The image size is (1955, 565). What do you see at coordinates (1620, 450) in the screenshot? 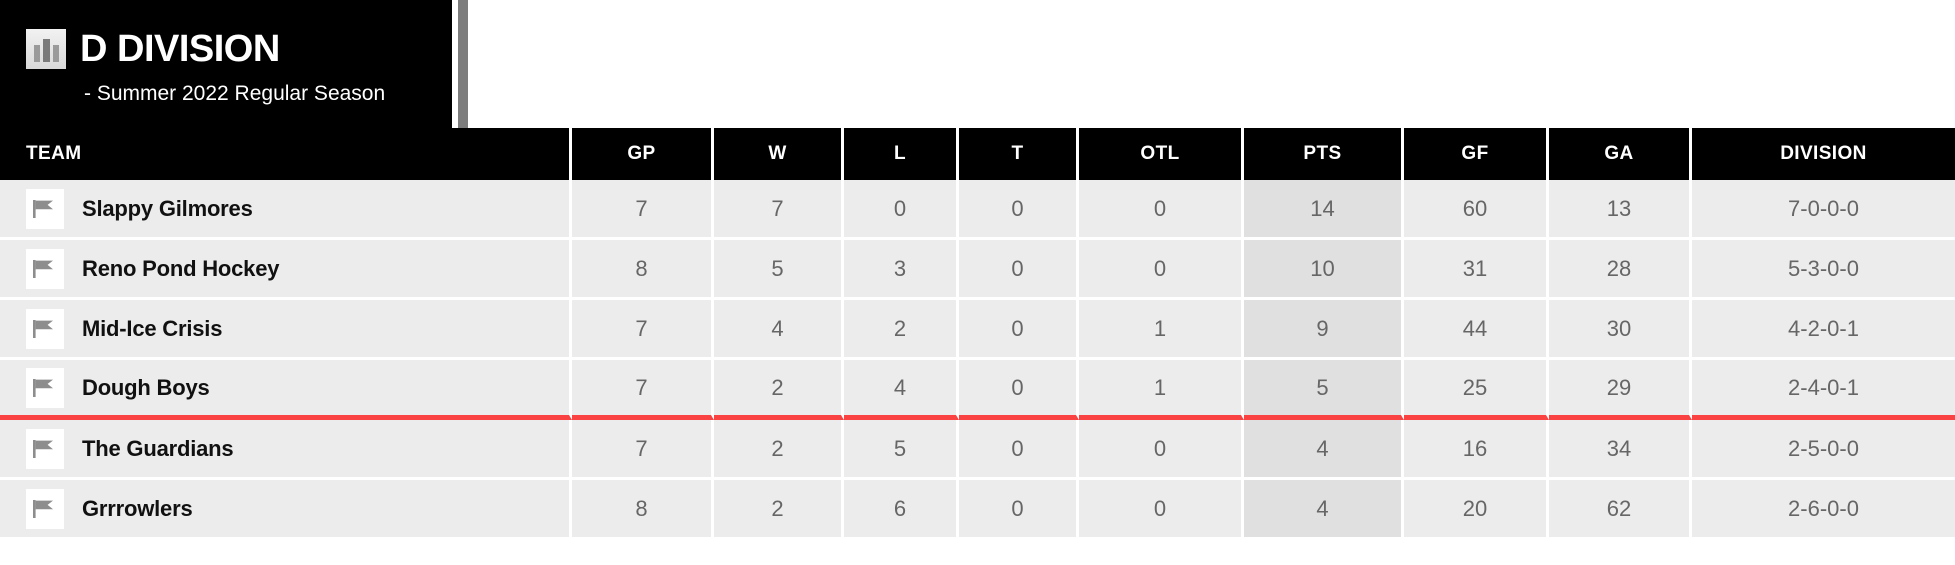
I see `cell-ga: 34` at bounding box center [1620, 450].